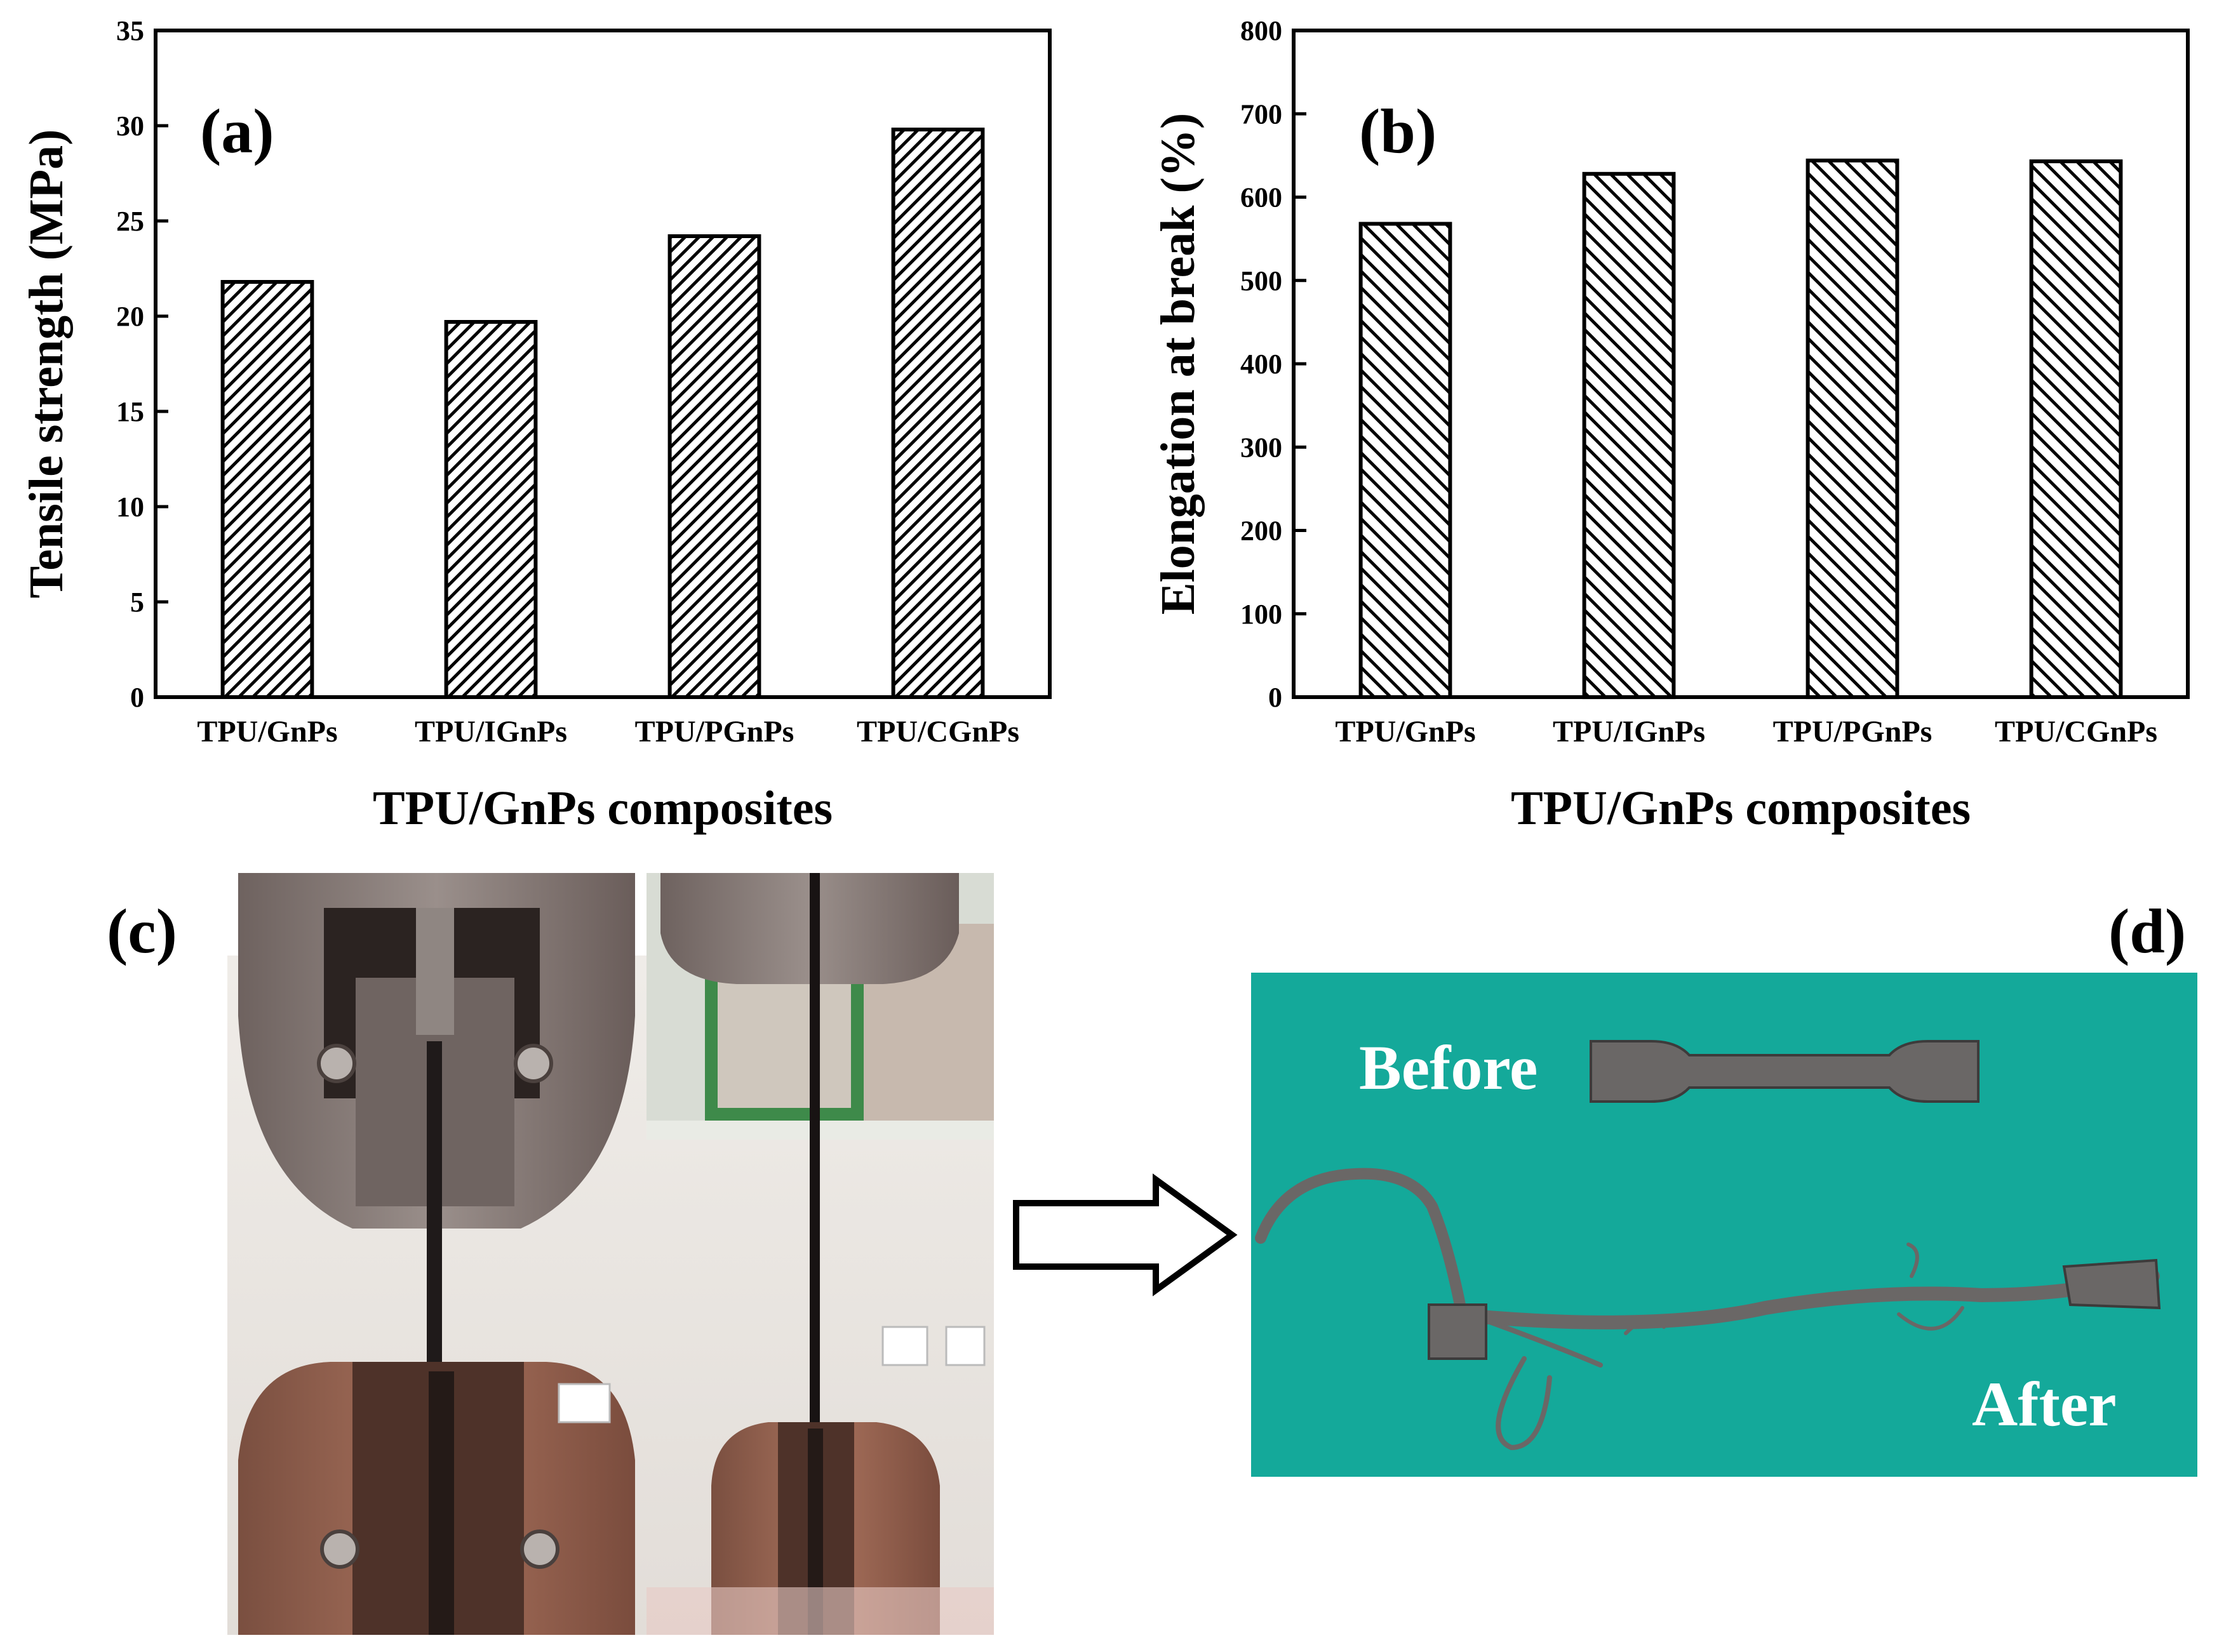  I want to click on panel-c-label: (c), so click(142, 931).